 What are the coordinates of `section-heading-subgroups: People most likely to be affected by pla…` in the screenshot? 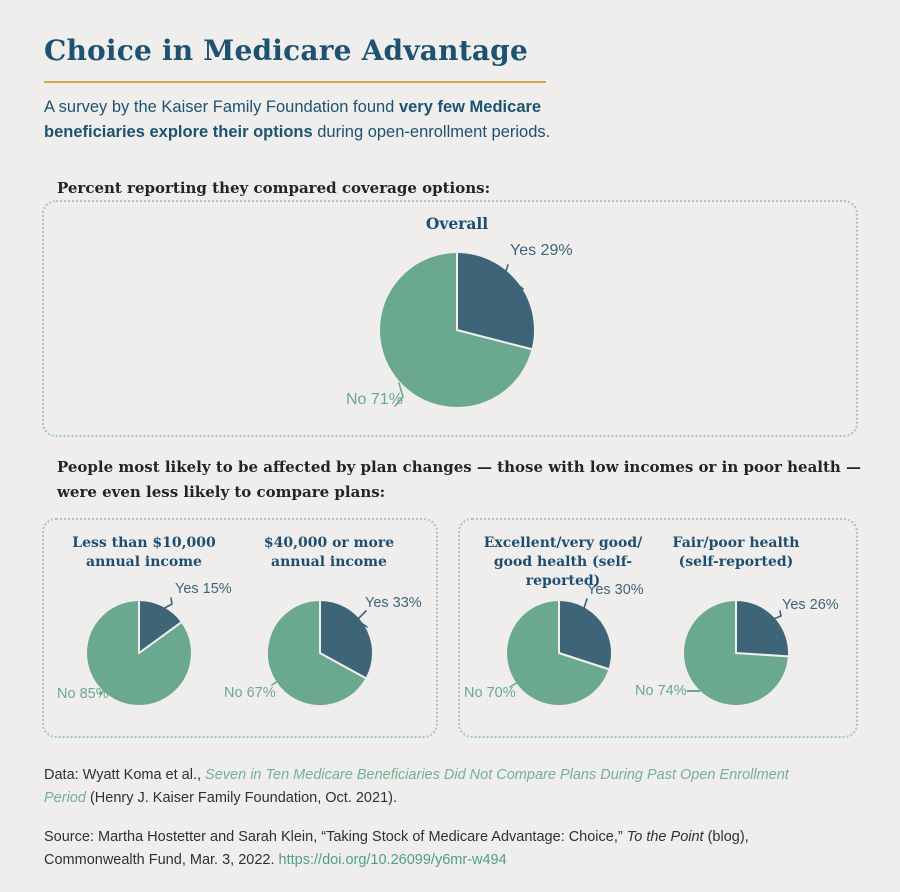 It's located at (459, 480).